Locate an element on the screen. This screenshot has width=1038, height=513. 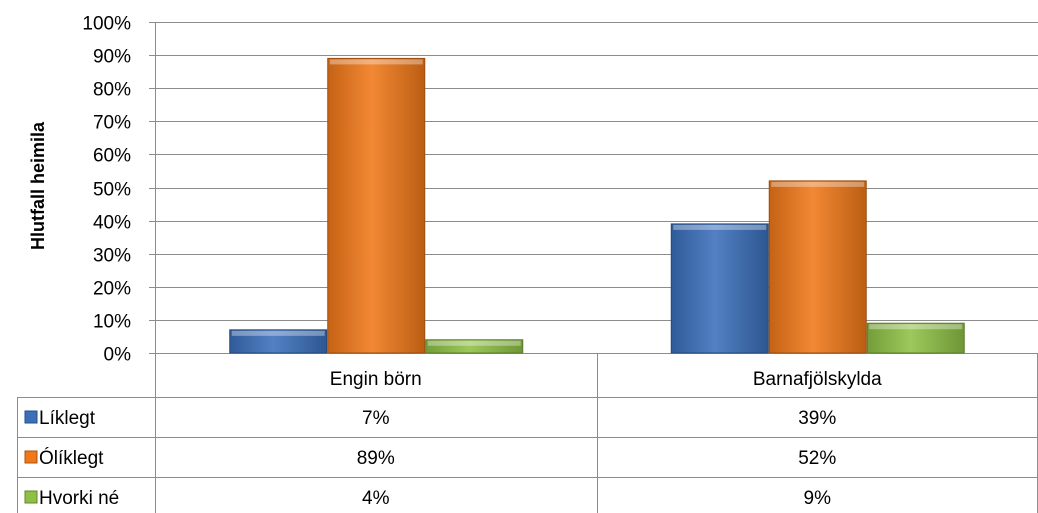
data-label: 4% is located at coordinates (376, 498).